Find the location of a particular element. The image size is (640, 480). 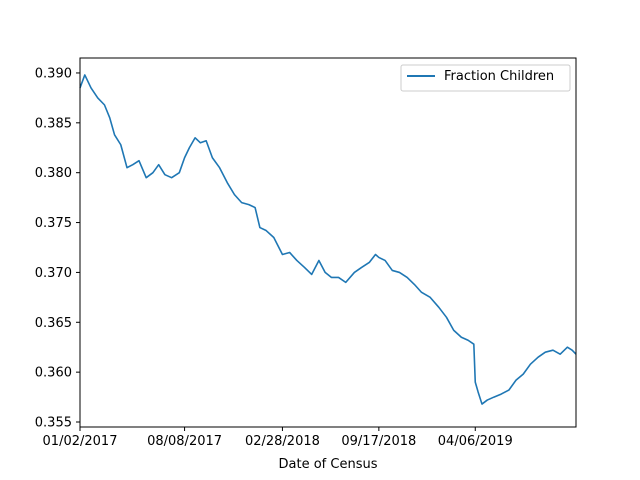

y-tick-label: 0.385 is located at coordinates (53, 123).